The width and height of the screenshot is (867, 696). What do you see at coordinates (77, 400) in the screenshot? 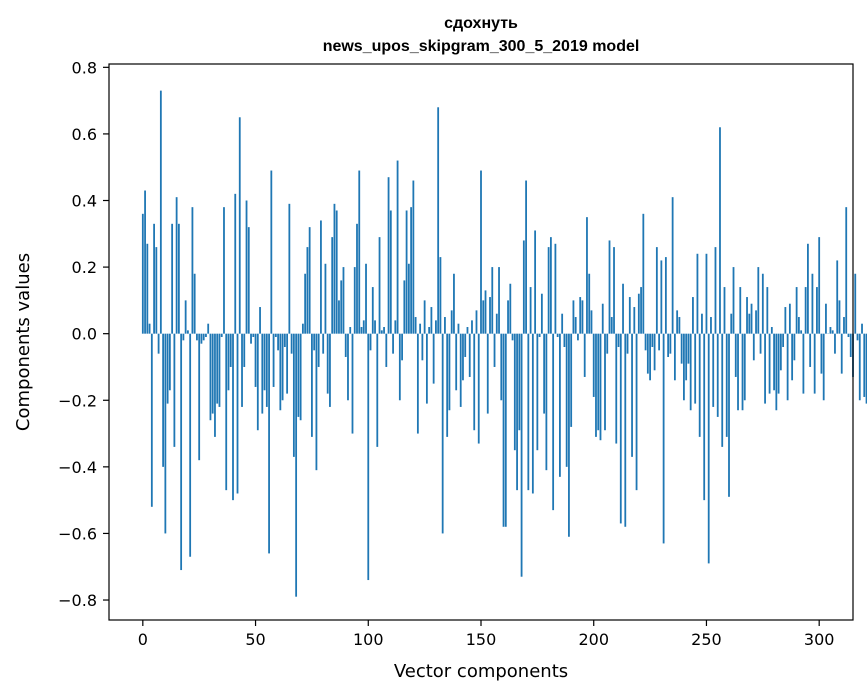
I see `y-tick-label: −0.2` at bounding box center [77, 400].